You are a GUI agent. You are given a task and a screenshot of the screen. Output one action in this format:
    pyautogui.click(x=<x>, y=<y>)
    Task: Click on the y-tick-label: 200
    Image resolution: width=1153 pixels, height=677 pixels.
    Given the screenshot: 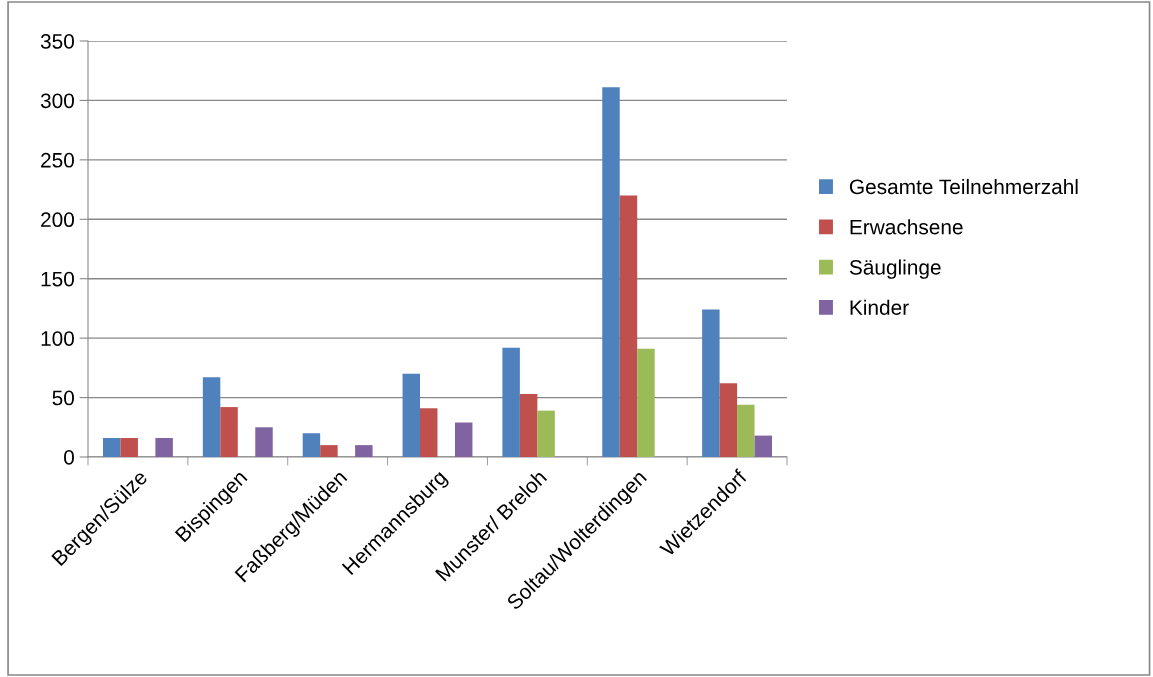 What is the action you would take?
    pyautogui.click(x=57, y=220)
    